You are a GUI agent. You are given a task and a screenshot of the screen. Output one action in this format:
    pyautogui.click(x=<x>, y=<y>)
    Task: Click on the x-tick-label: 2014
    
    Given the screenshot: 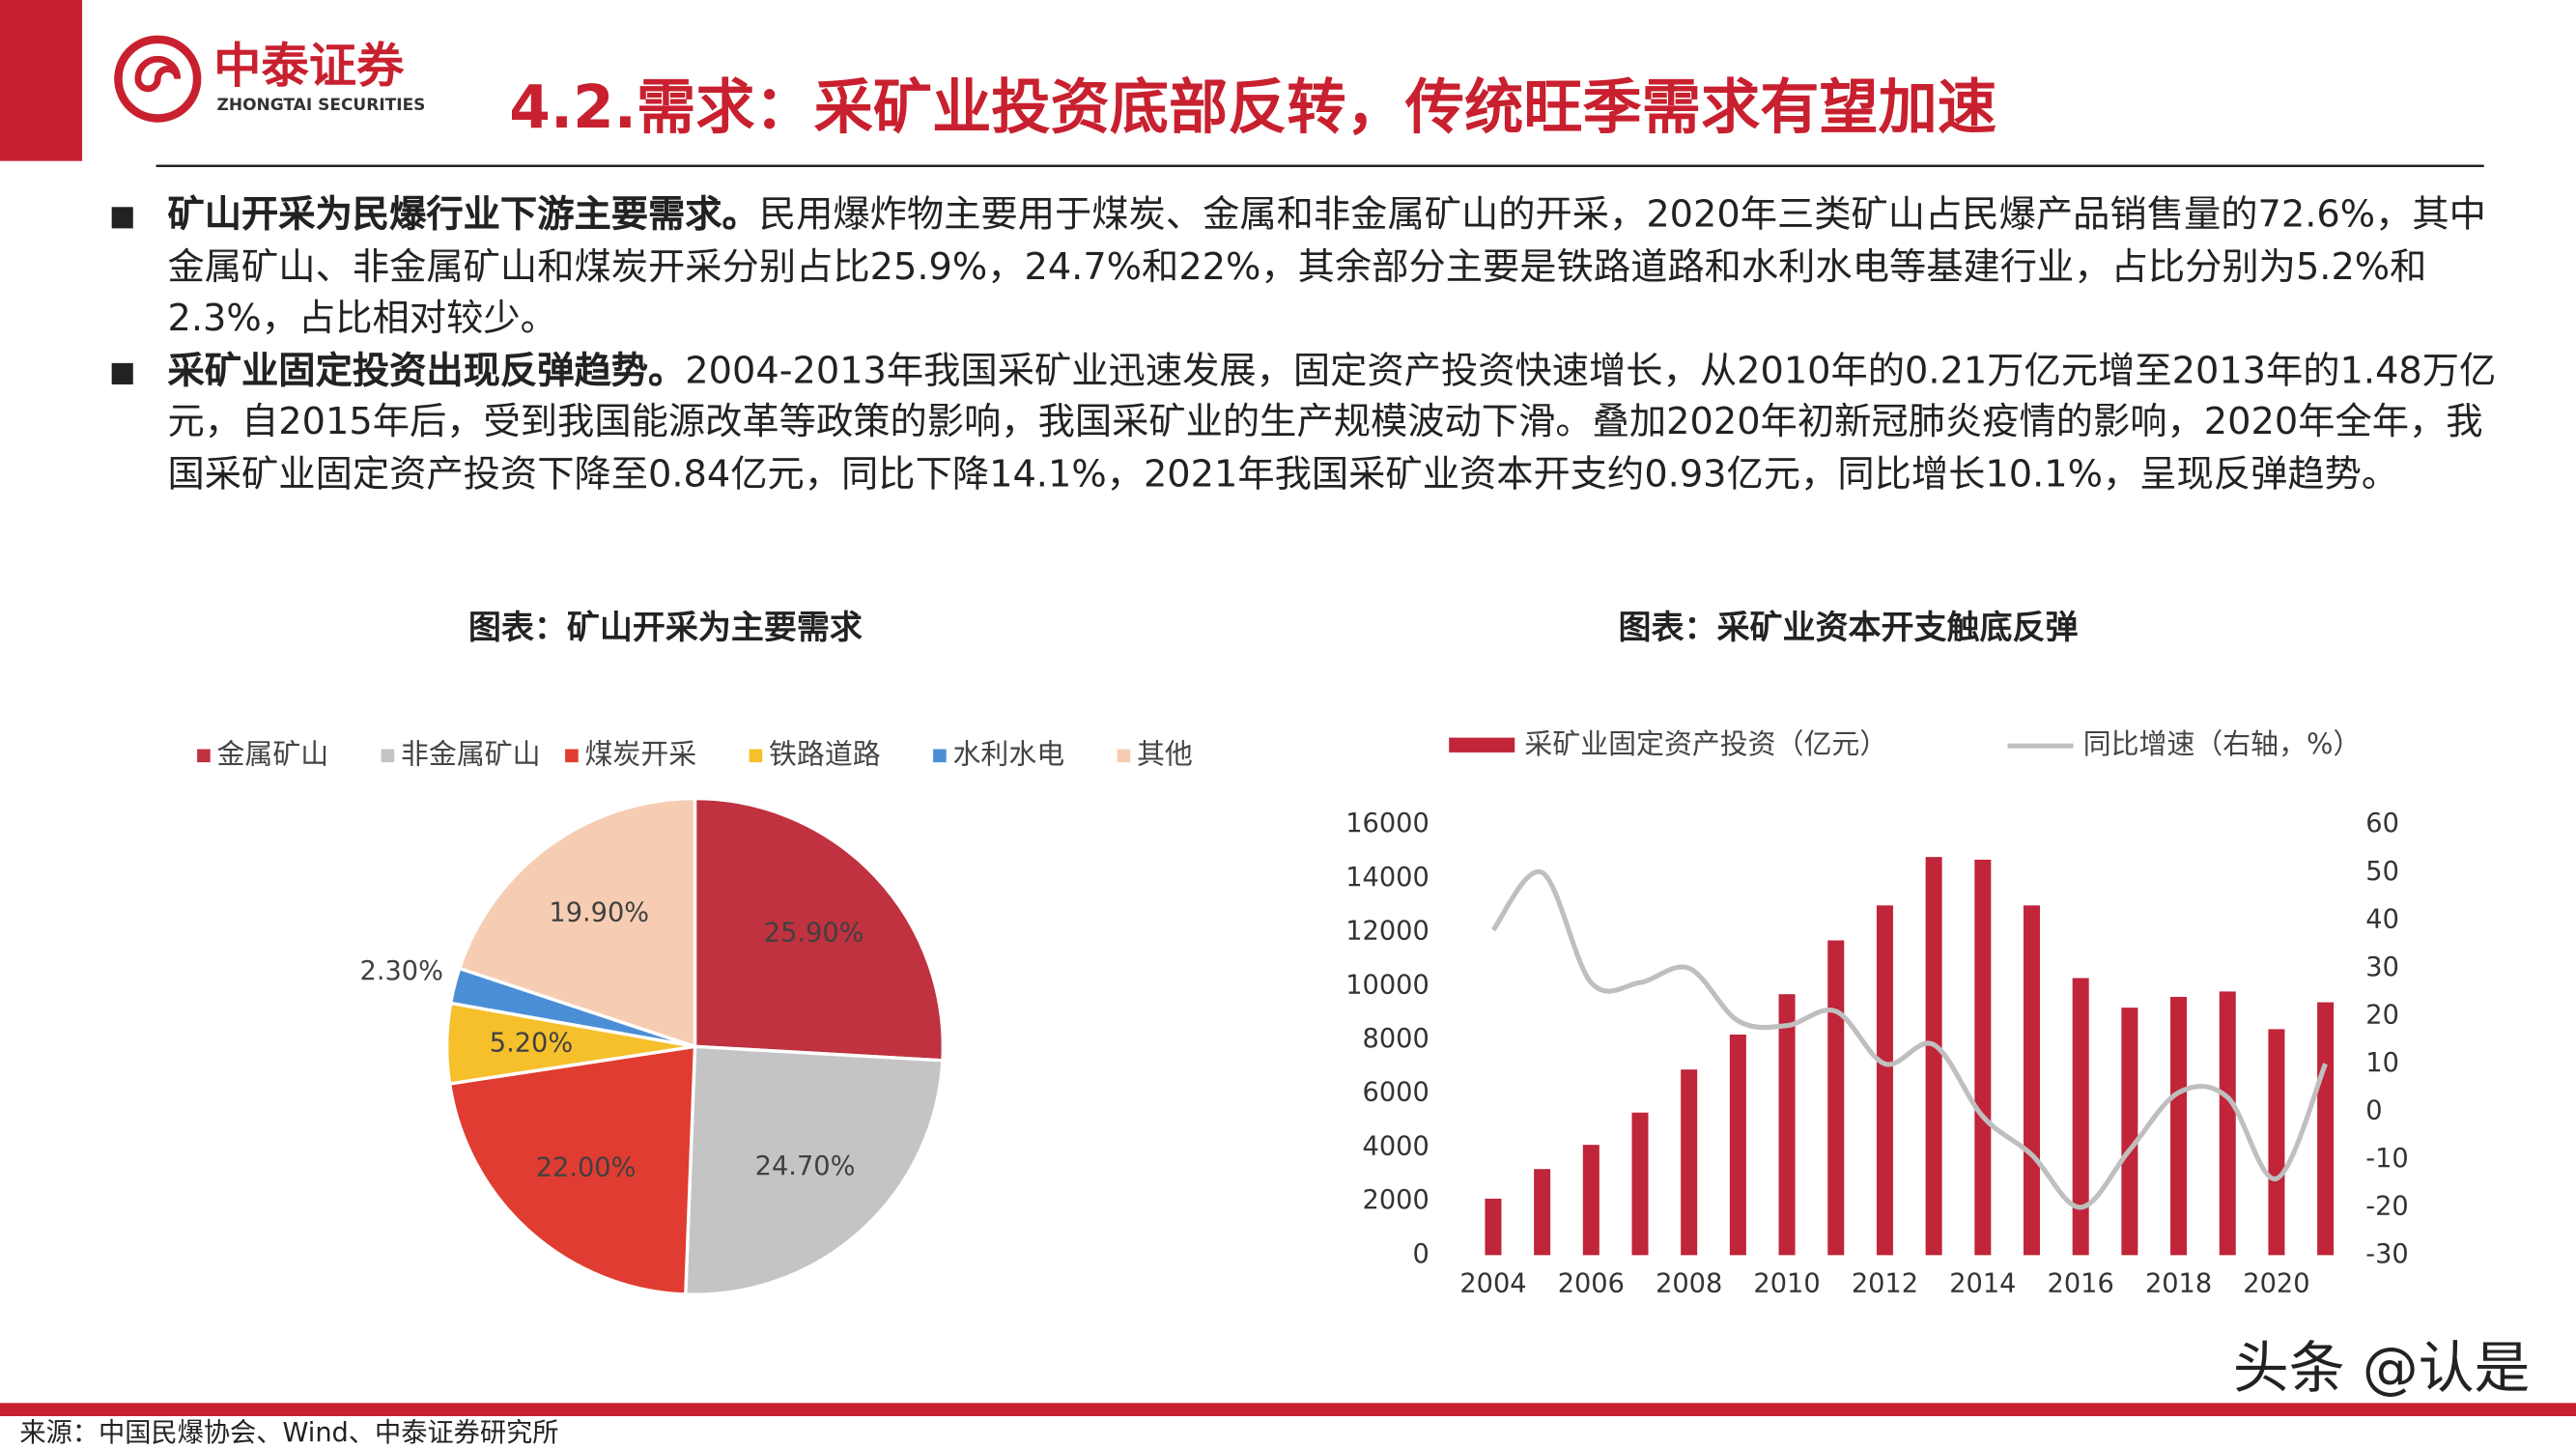 What is the action you would take?
    pyautogui.click(x=1982, y=1283)
    